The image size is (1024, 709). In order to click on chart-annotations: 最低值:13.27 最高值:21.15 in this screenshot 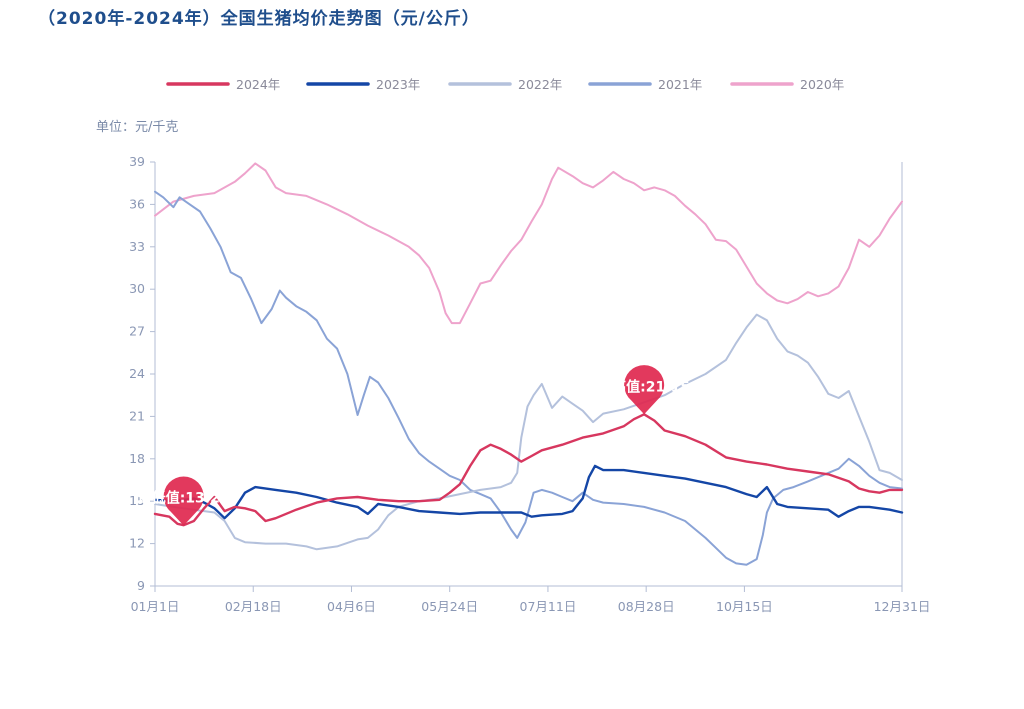, I will do `click(414, 445)`.